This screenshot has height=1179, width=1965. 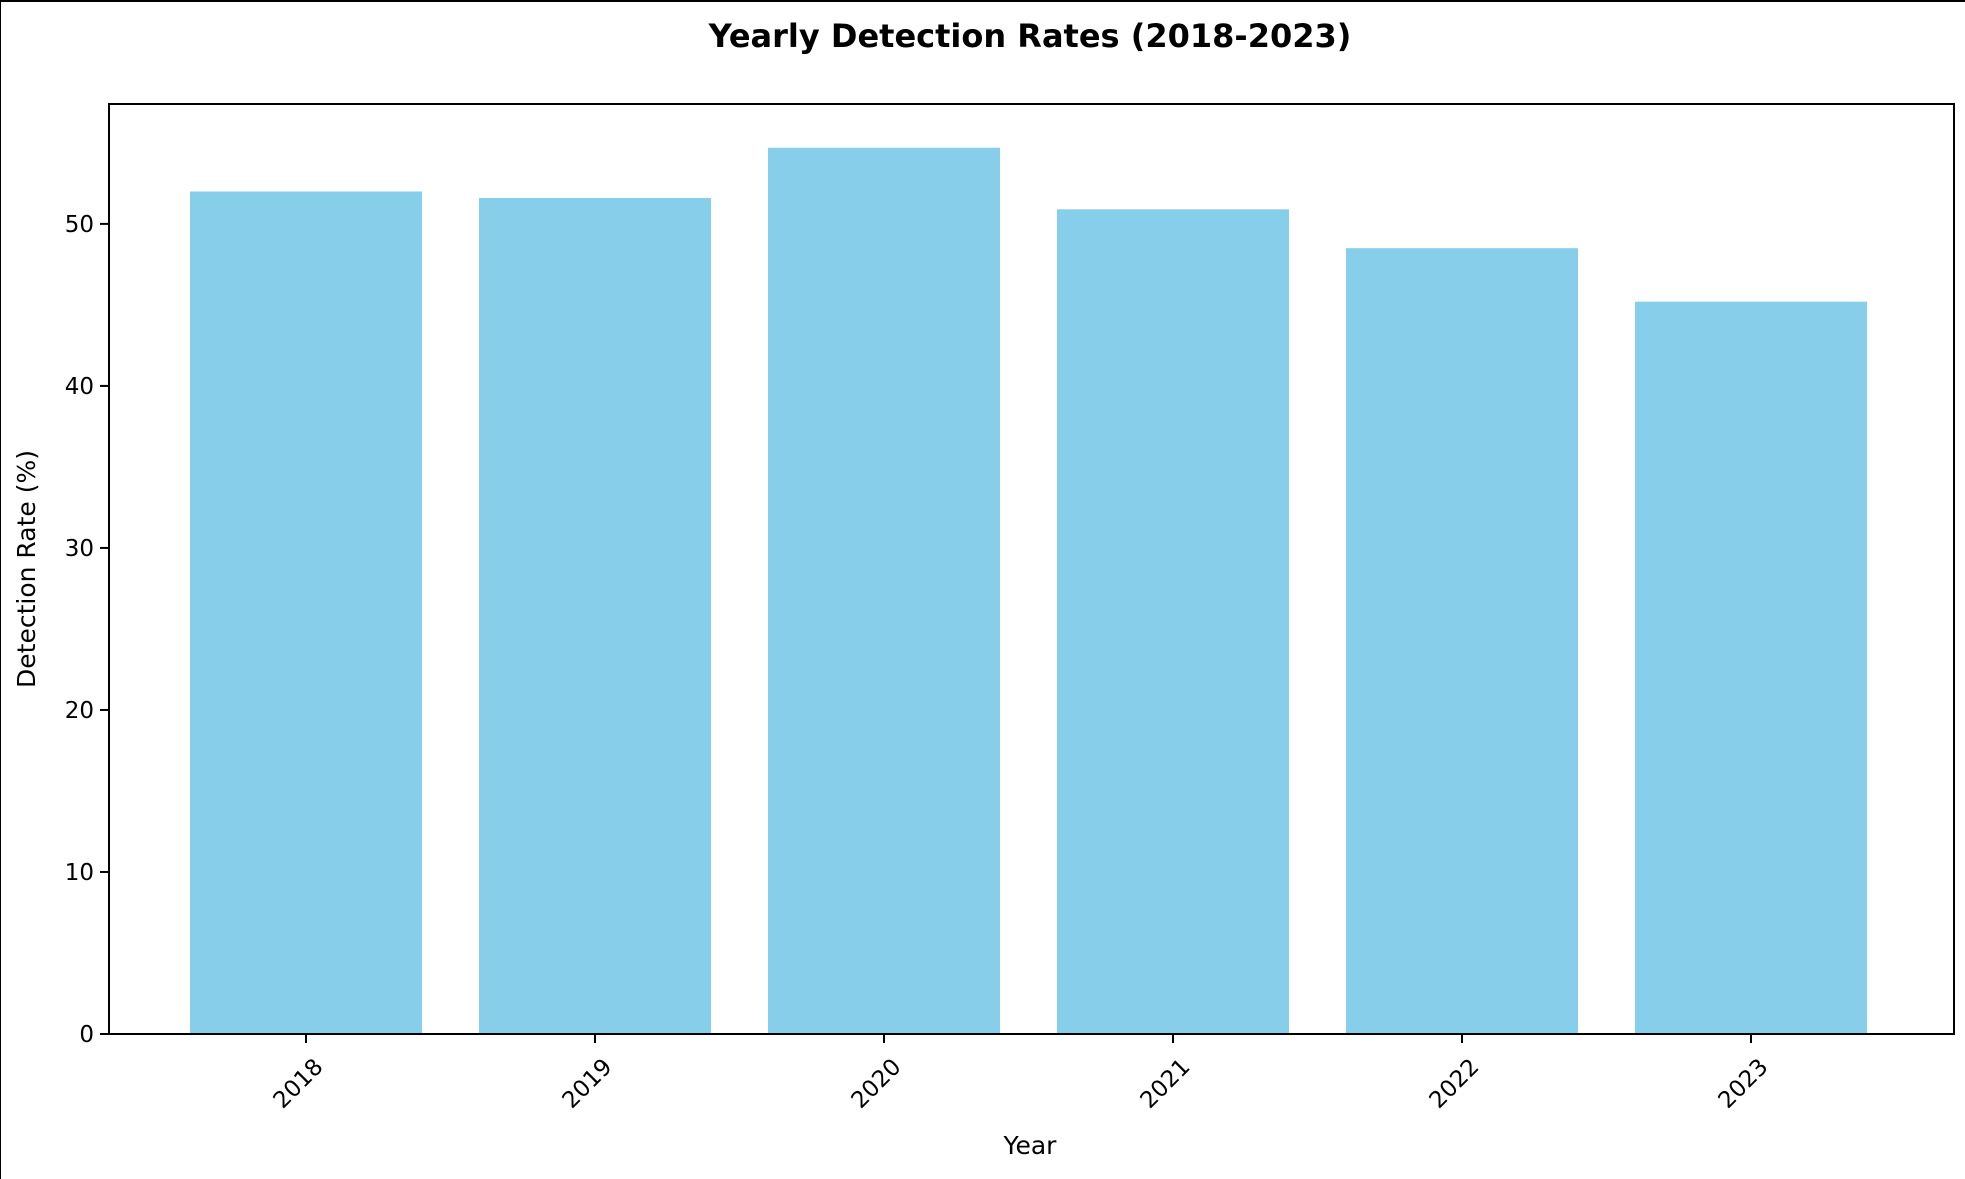 What do you see at coordinates (26, 569) in the screenshot?
I see `y-axis-label: Detection Rate (%)` at bounding box center [26, 569].